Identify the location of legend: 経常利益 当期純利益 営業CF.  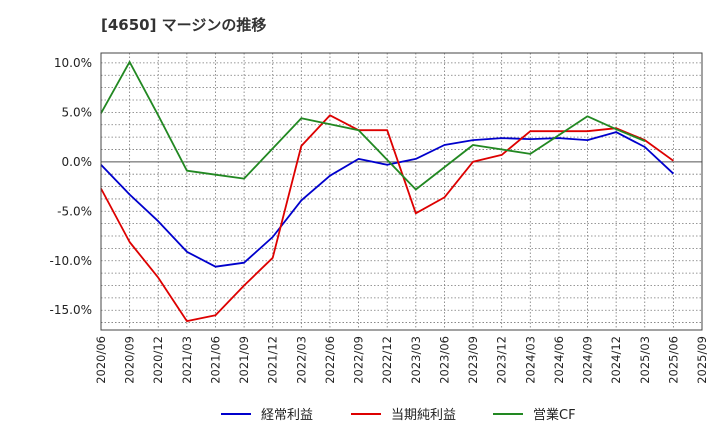
(398, 415).